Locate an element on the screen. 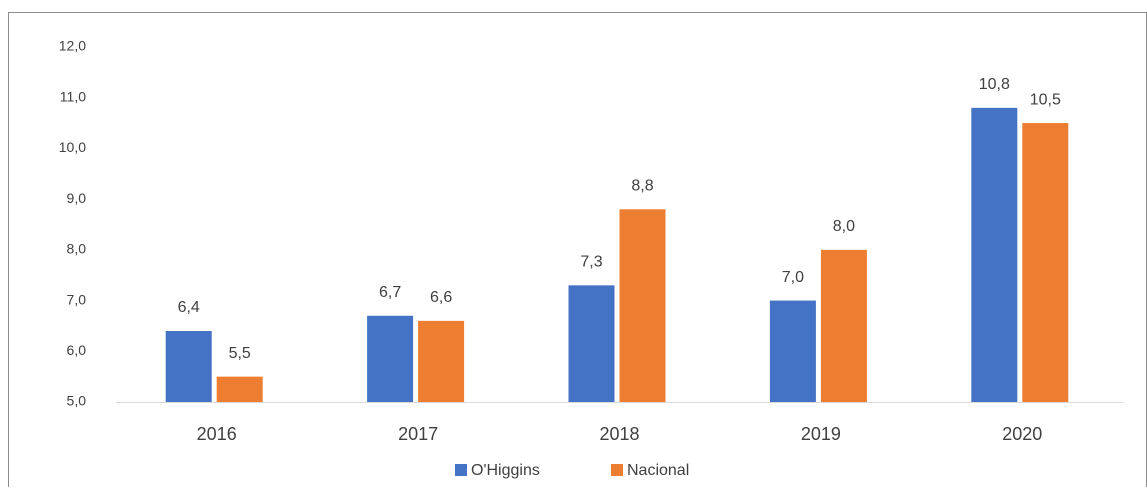 The width and height of the screenshot is (1147, 492). x-tick-label: 2016 is located at coordinates (217, 434).